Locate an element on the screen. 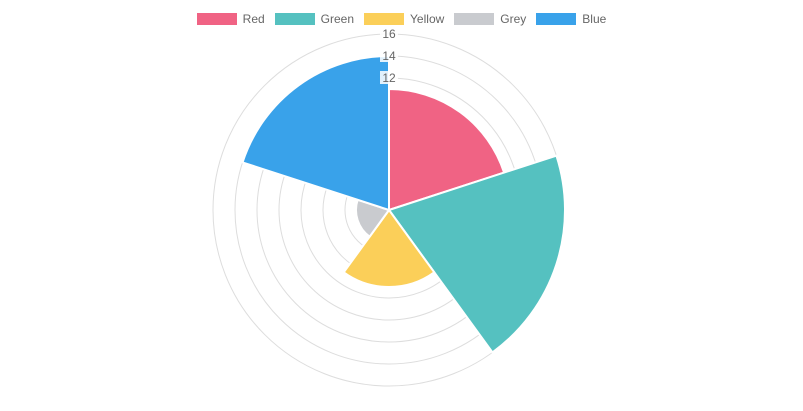  tick-label-16: 16 is located at coordinates (389, 34).